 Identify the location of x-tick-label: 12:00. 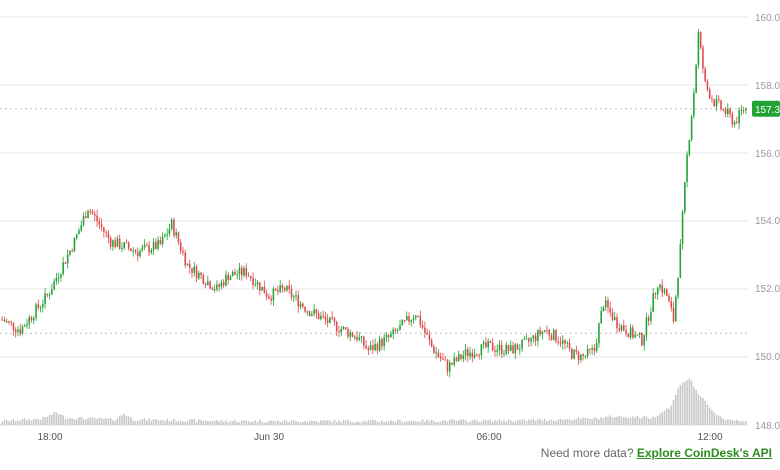
(709, 437).